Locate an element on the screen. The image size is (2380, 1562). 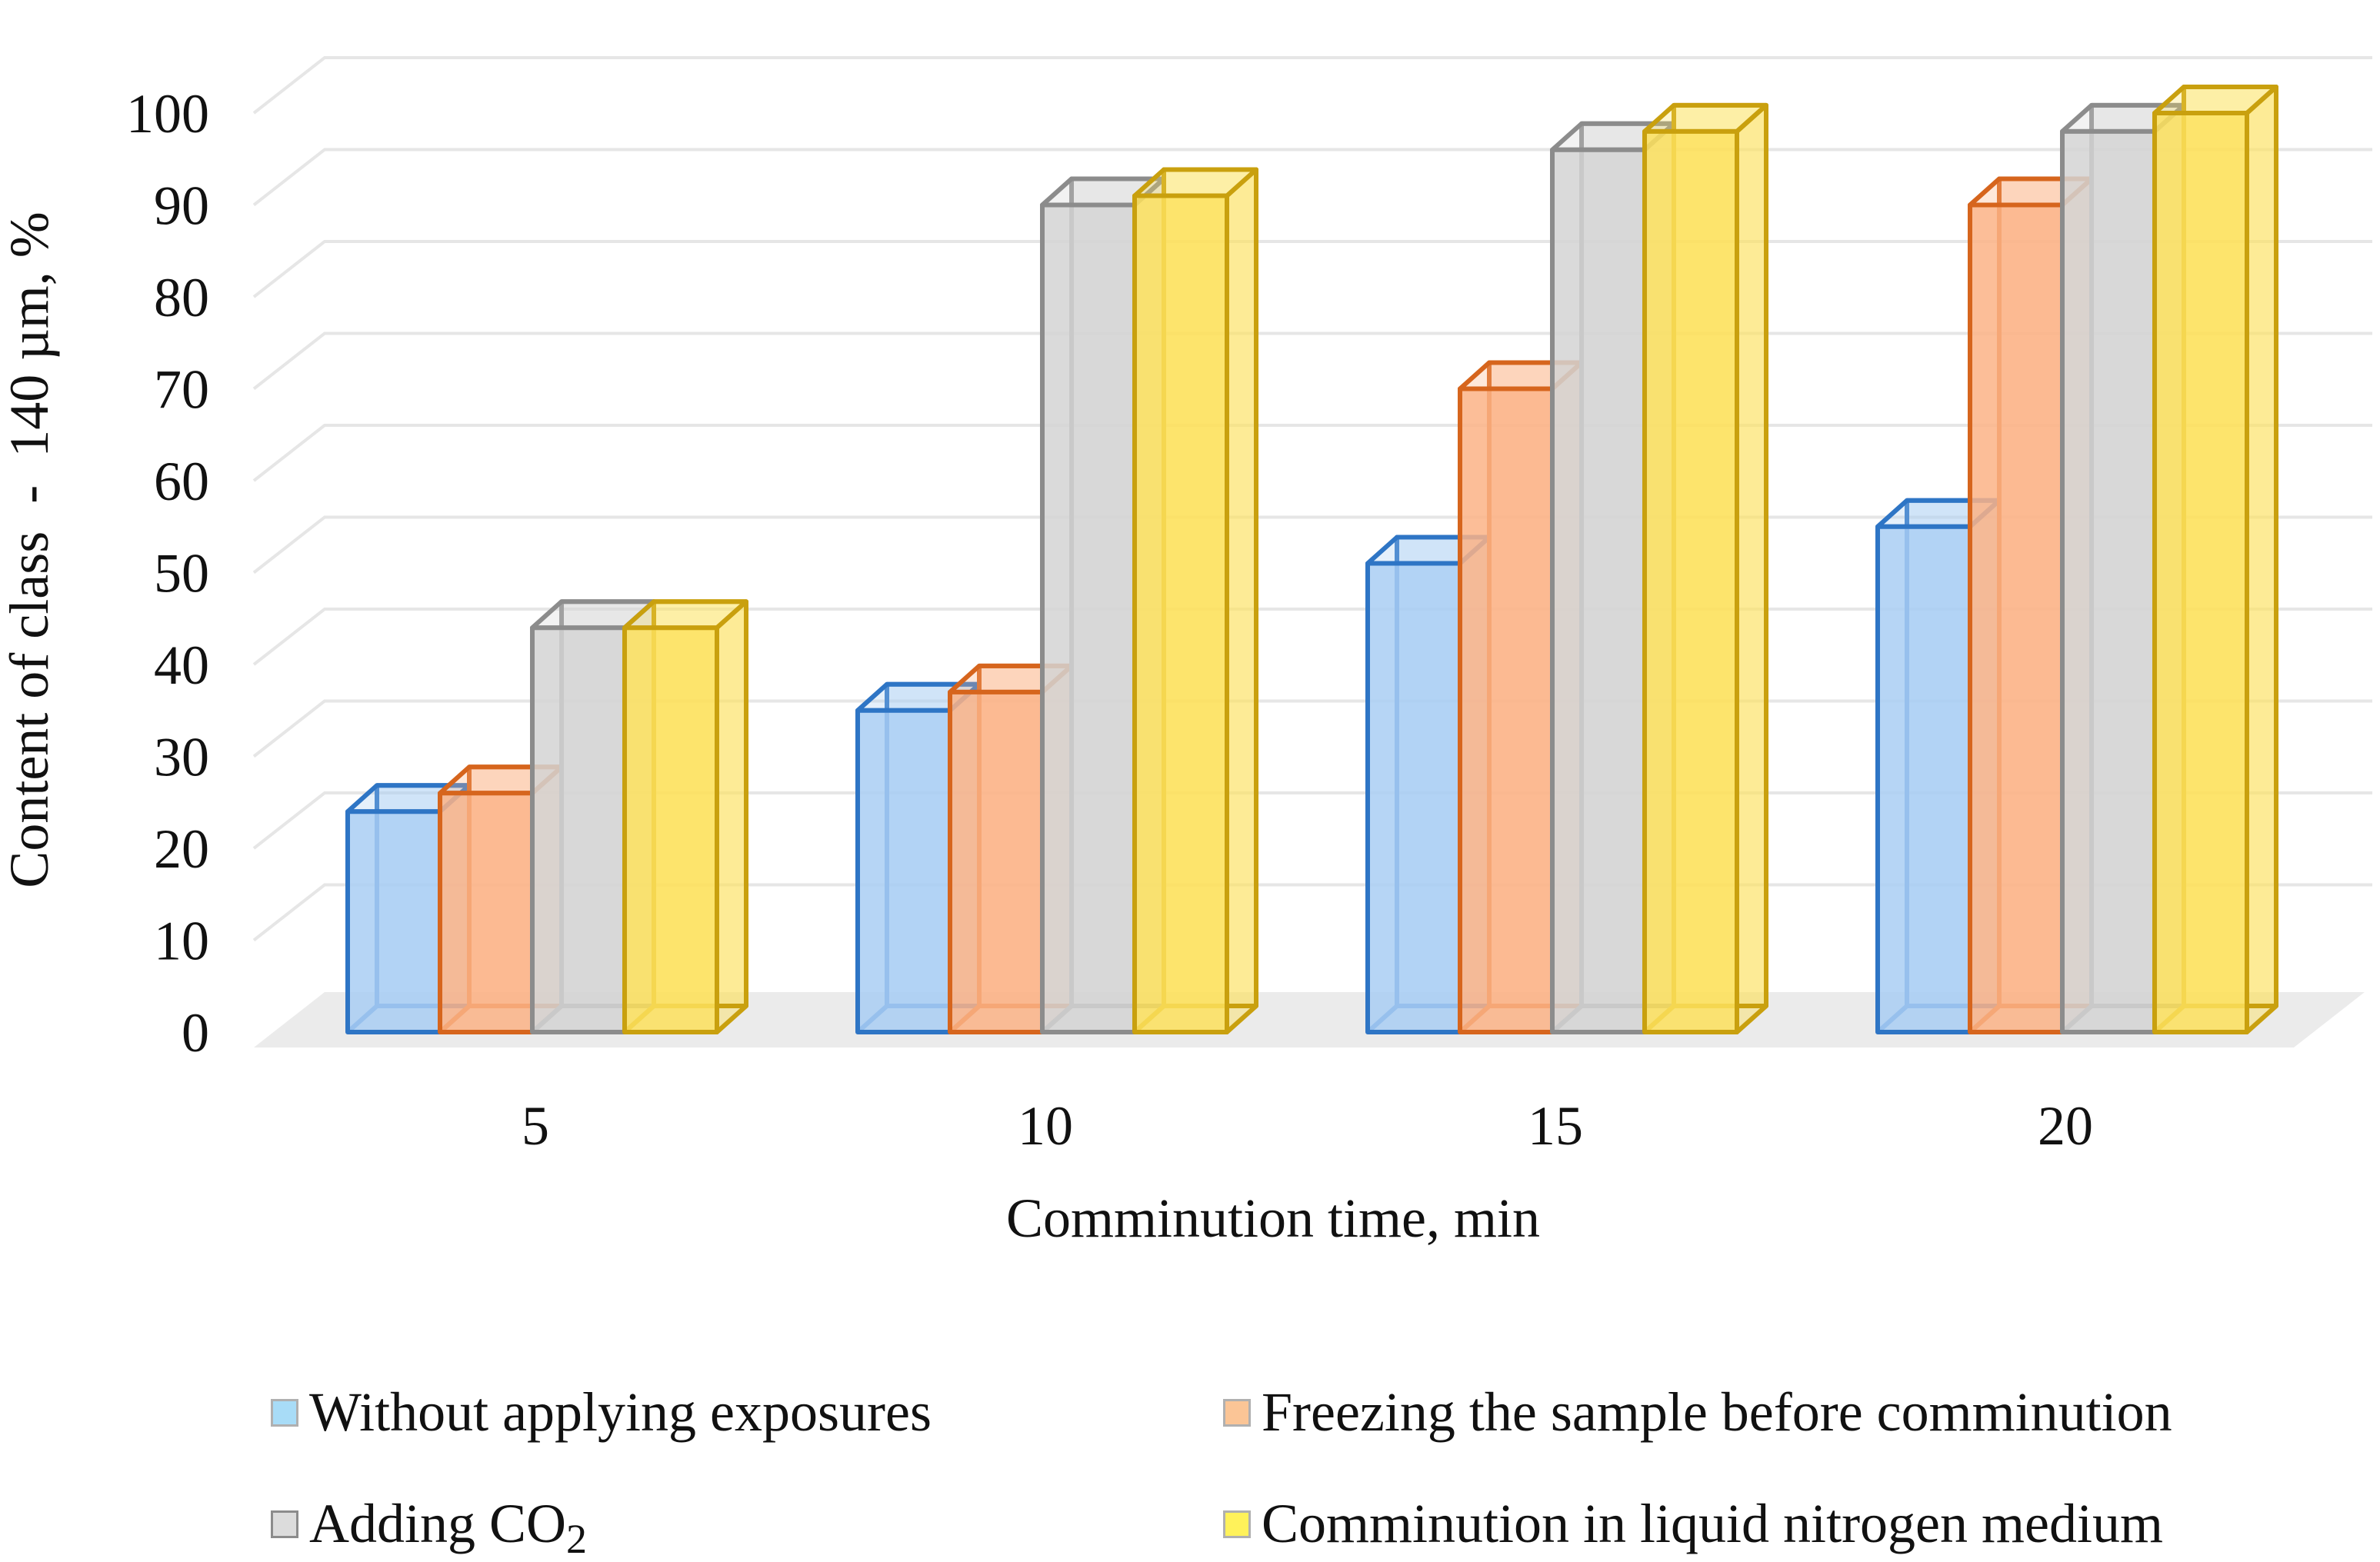
grid-line is located at coordinates (1312, 85).